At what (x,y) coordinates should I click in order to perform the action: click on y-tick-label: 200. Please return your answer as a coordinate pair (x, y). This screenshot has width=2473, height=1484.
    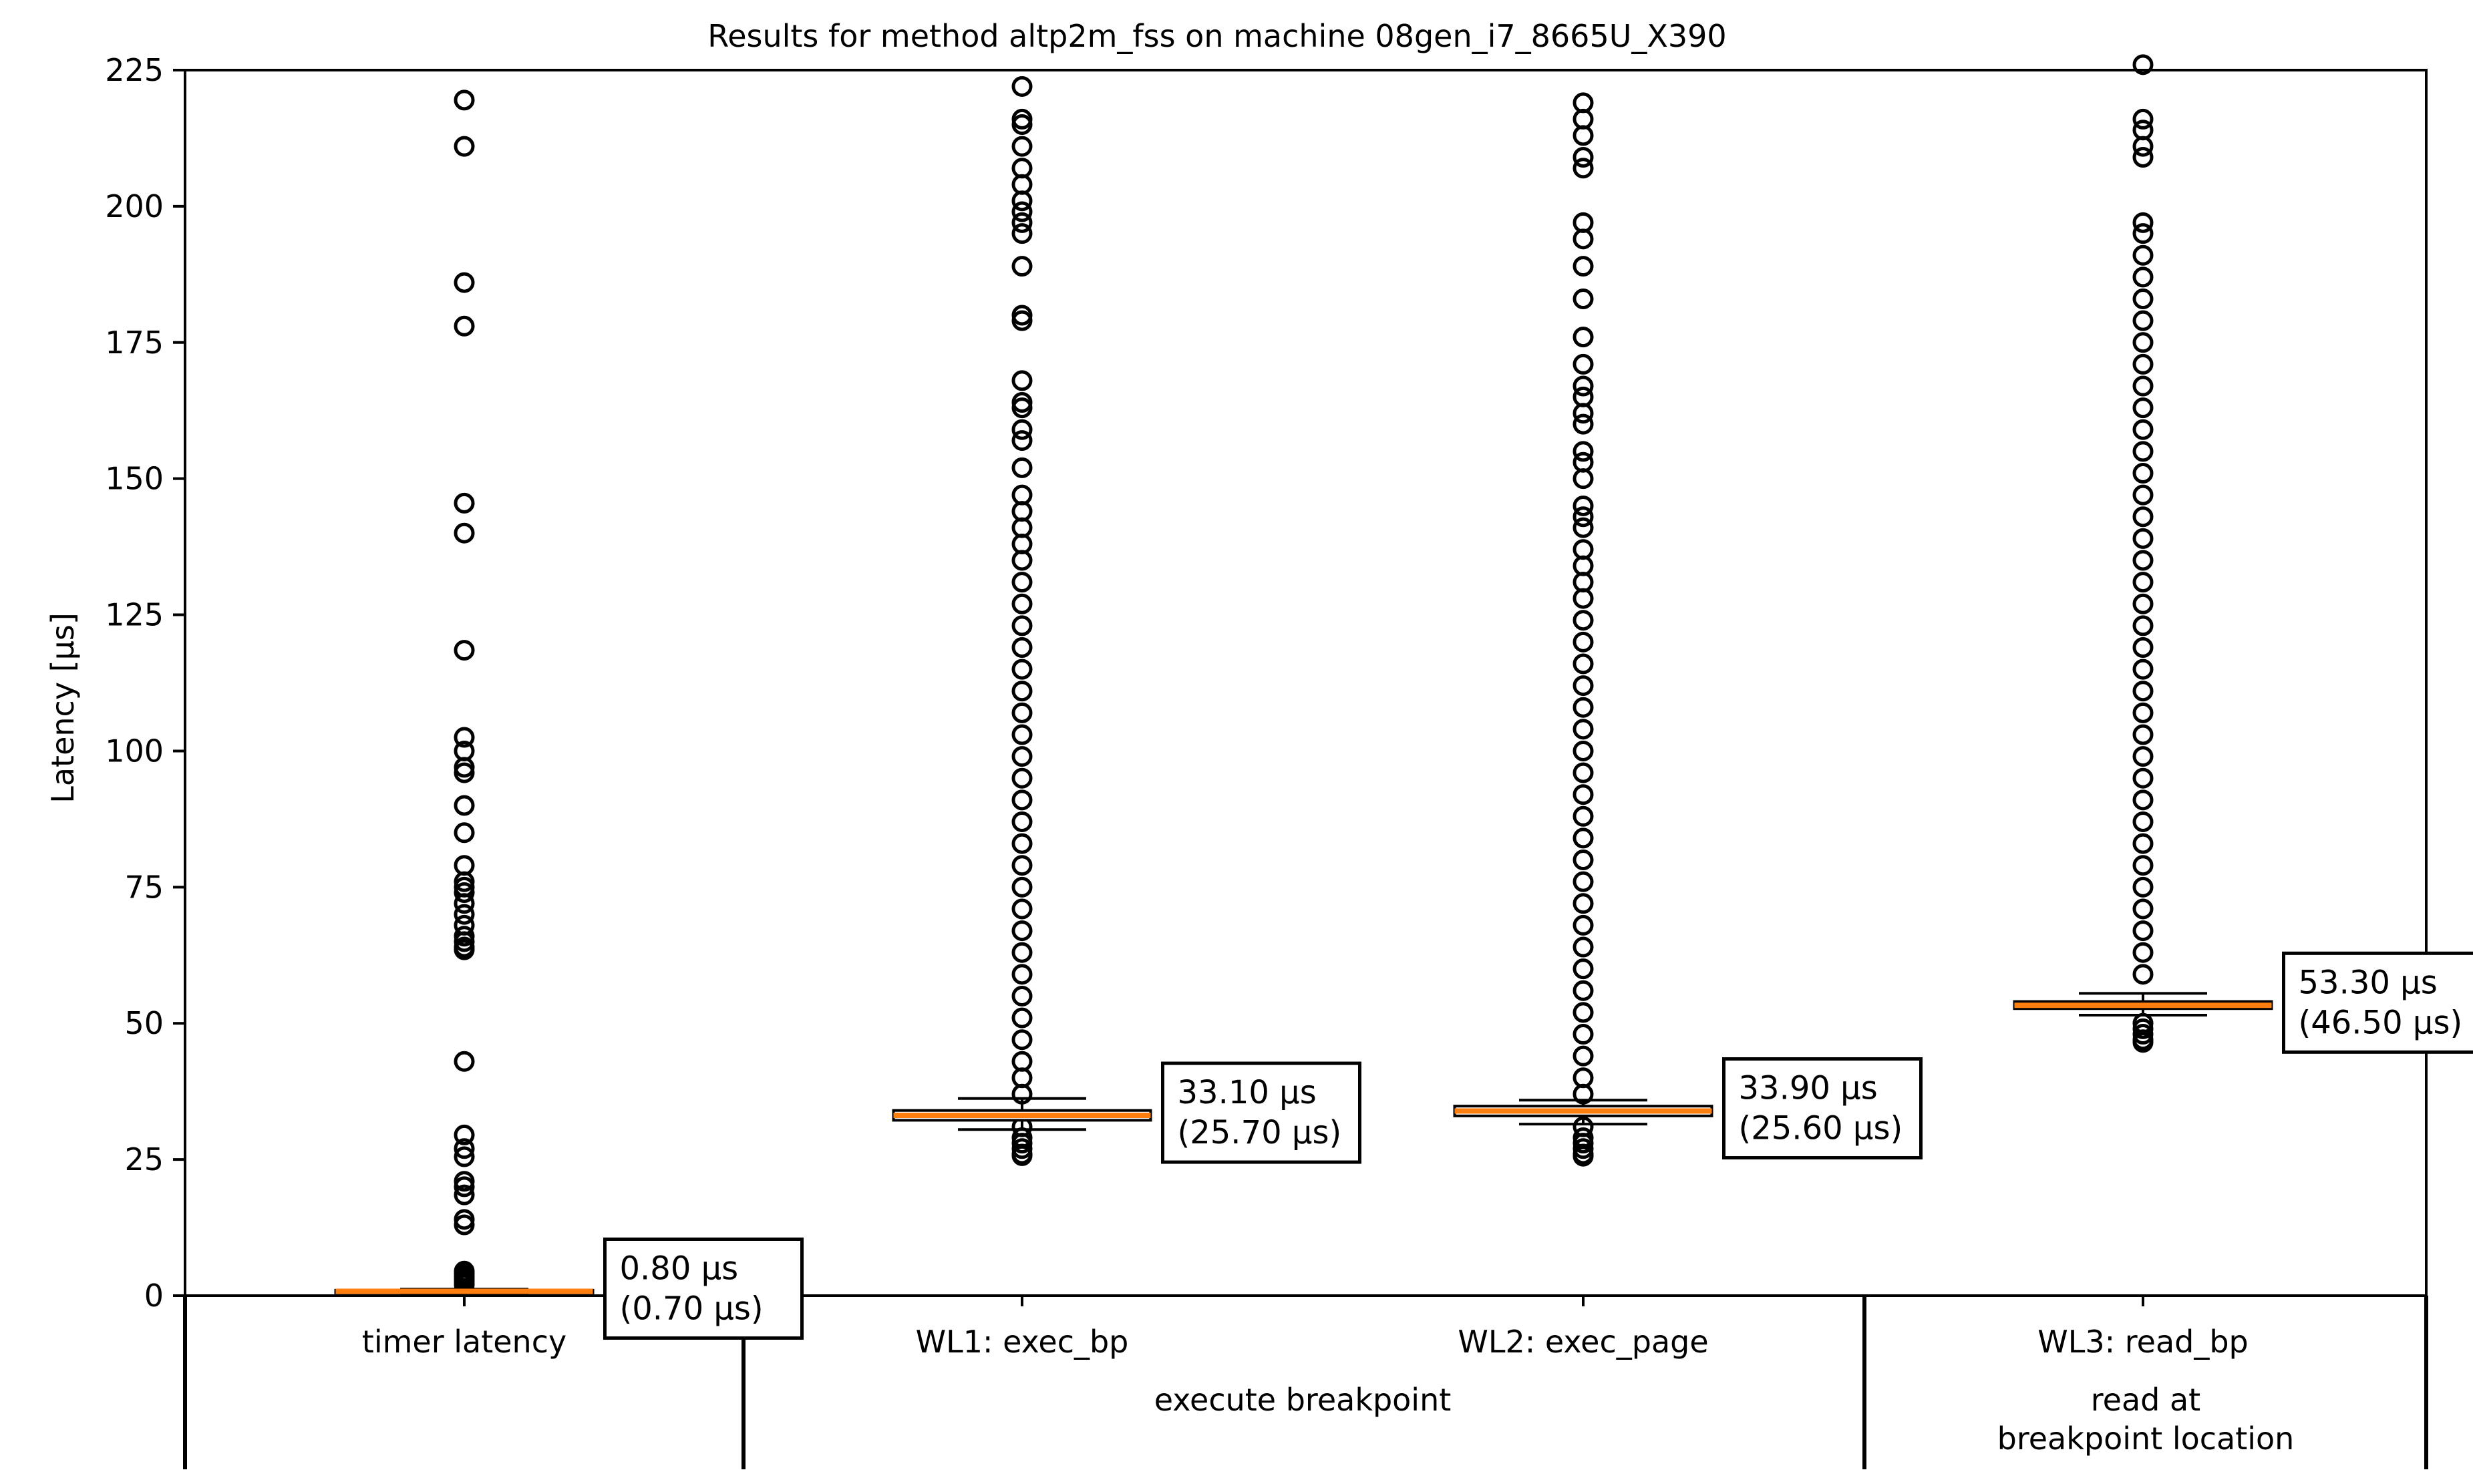
    Looking at the image, I should click on (135, 206).